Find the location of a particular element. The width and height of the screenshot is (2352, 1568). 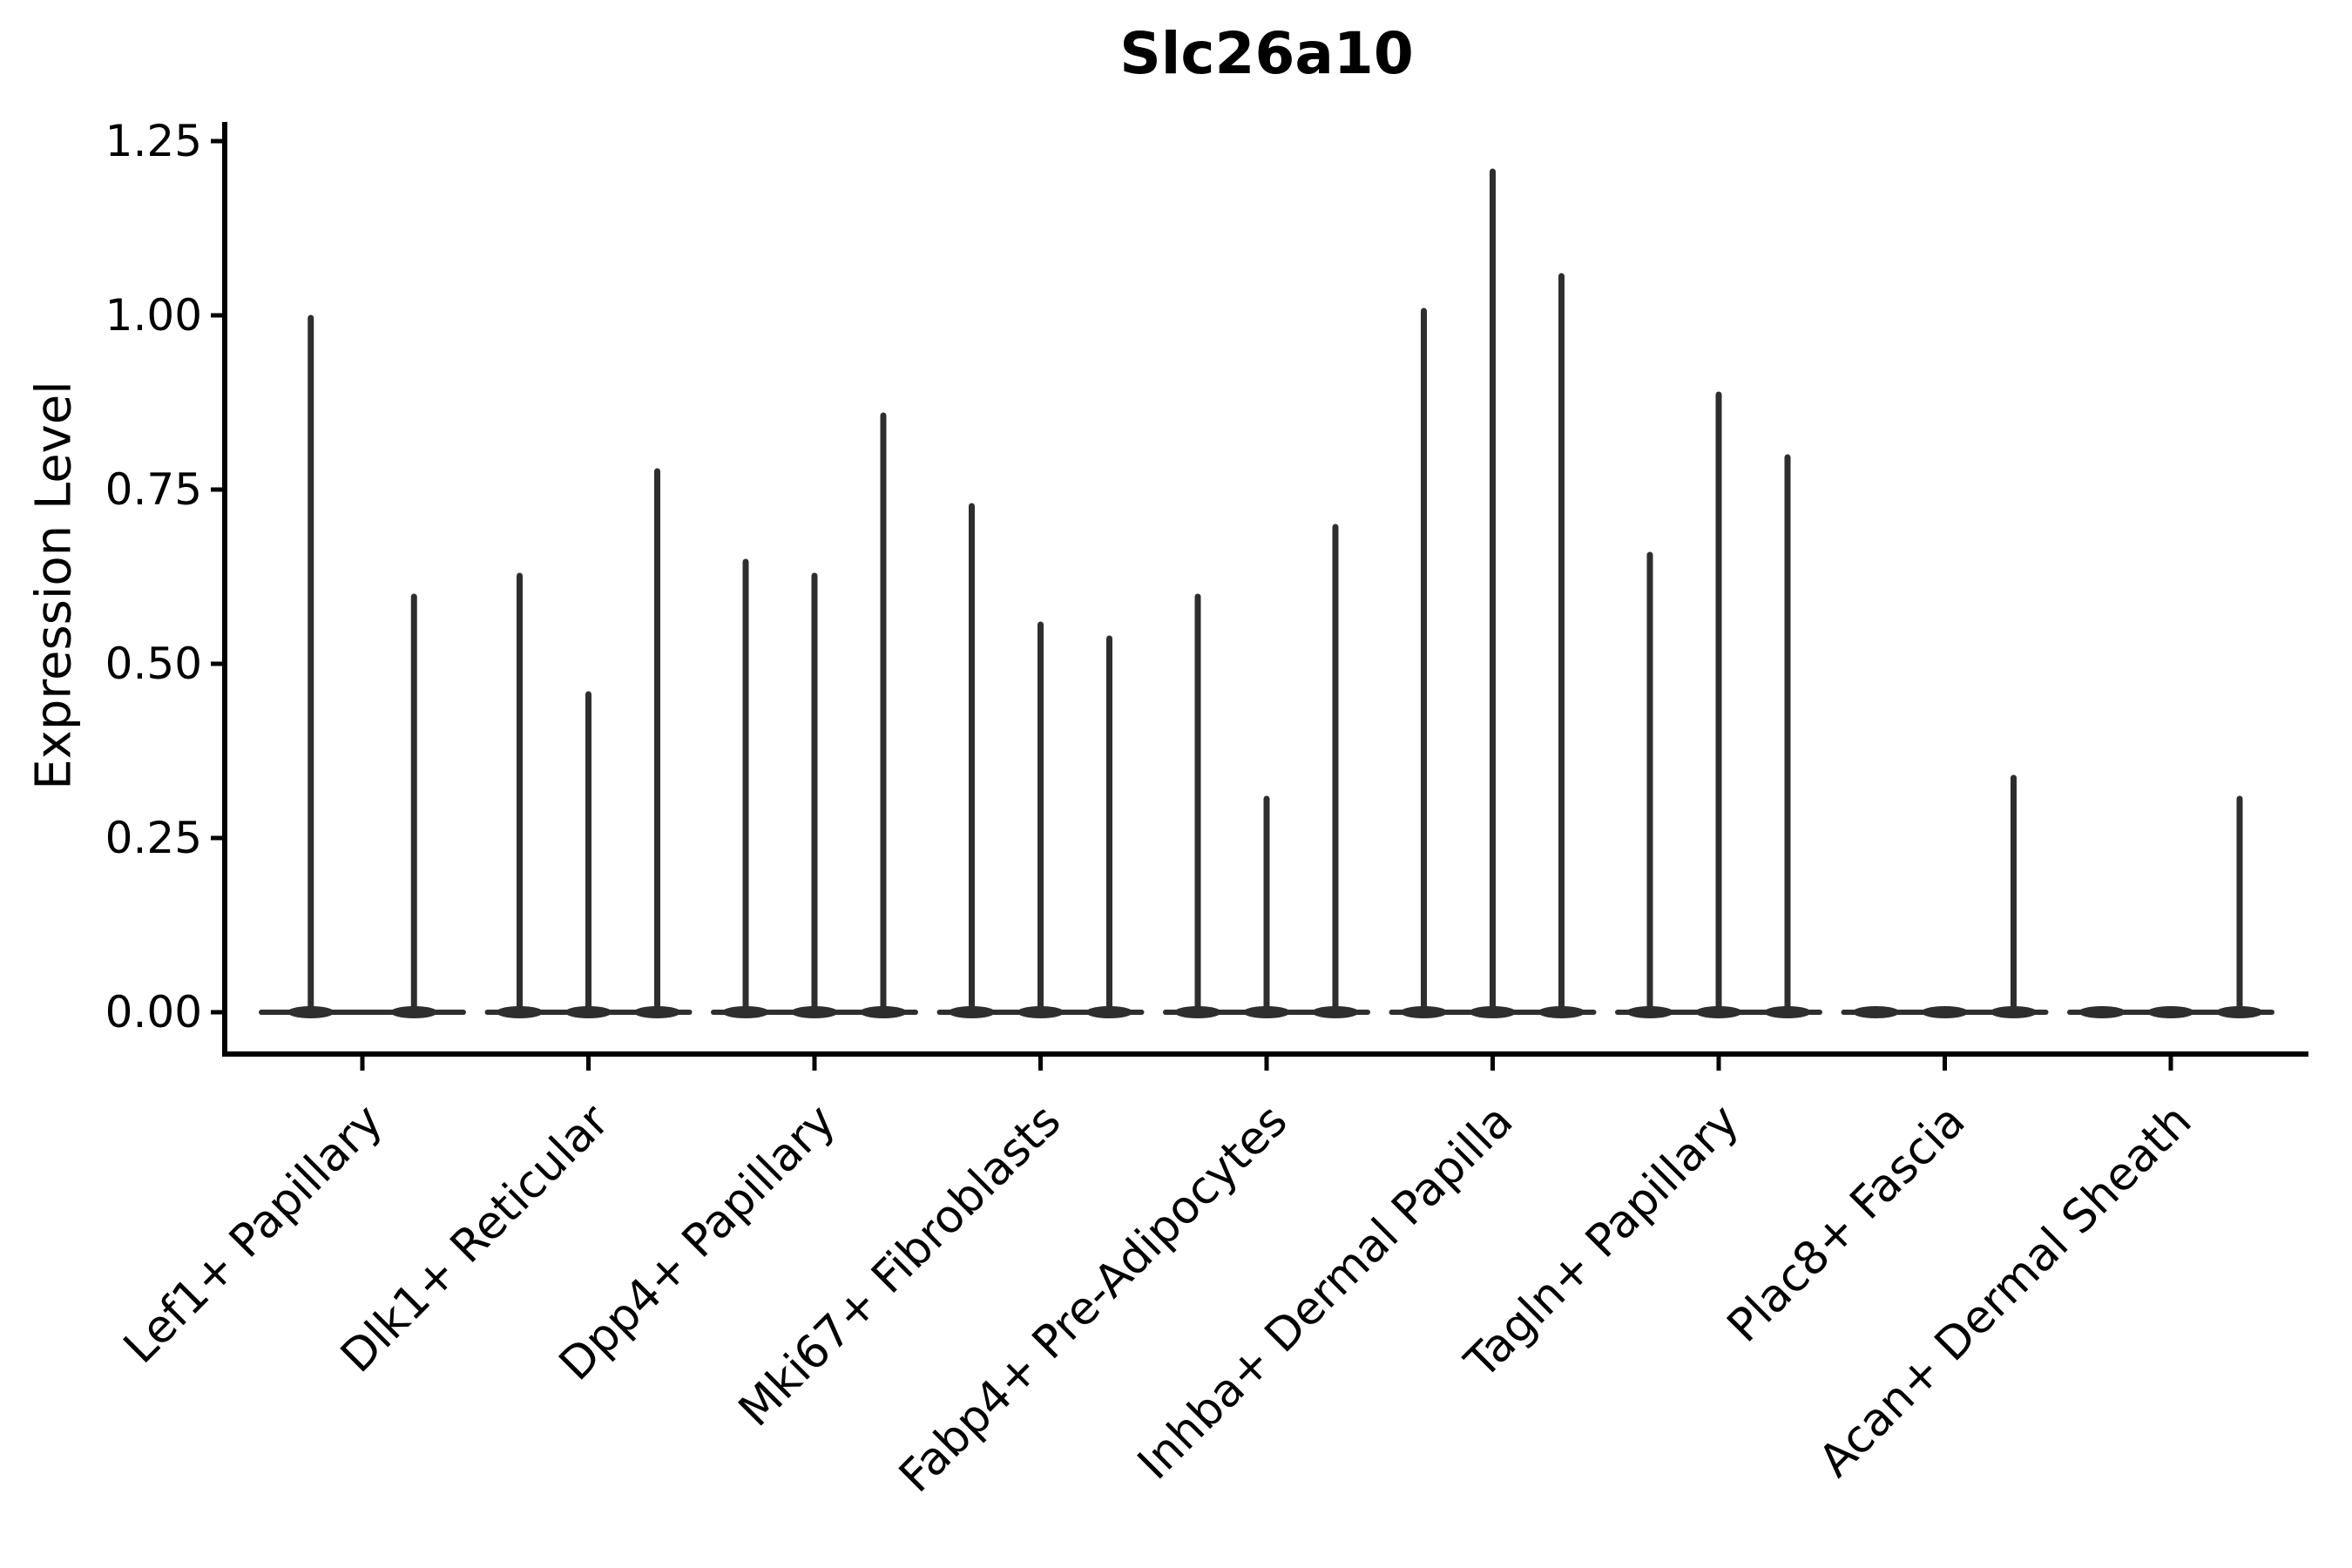

y-tick-label: 0.00 is located at coordinates (153, 1012).